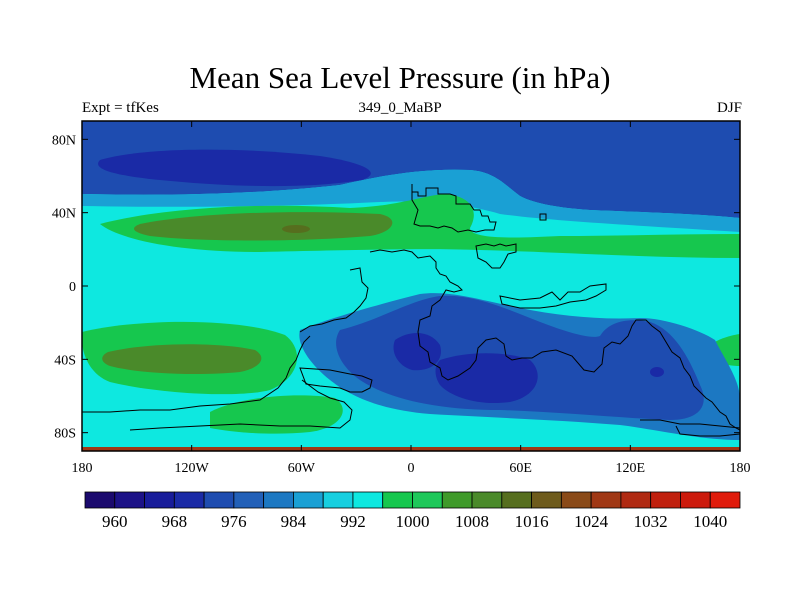  Describe the element at coordinates (302, 468) in the screenshot. I see `lon-tick-label: 60W` at that location.